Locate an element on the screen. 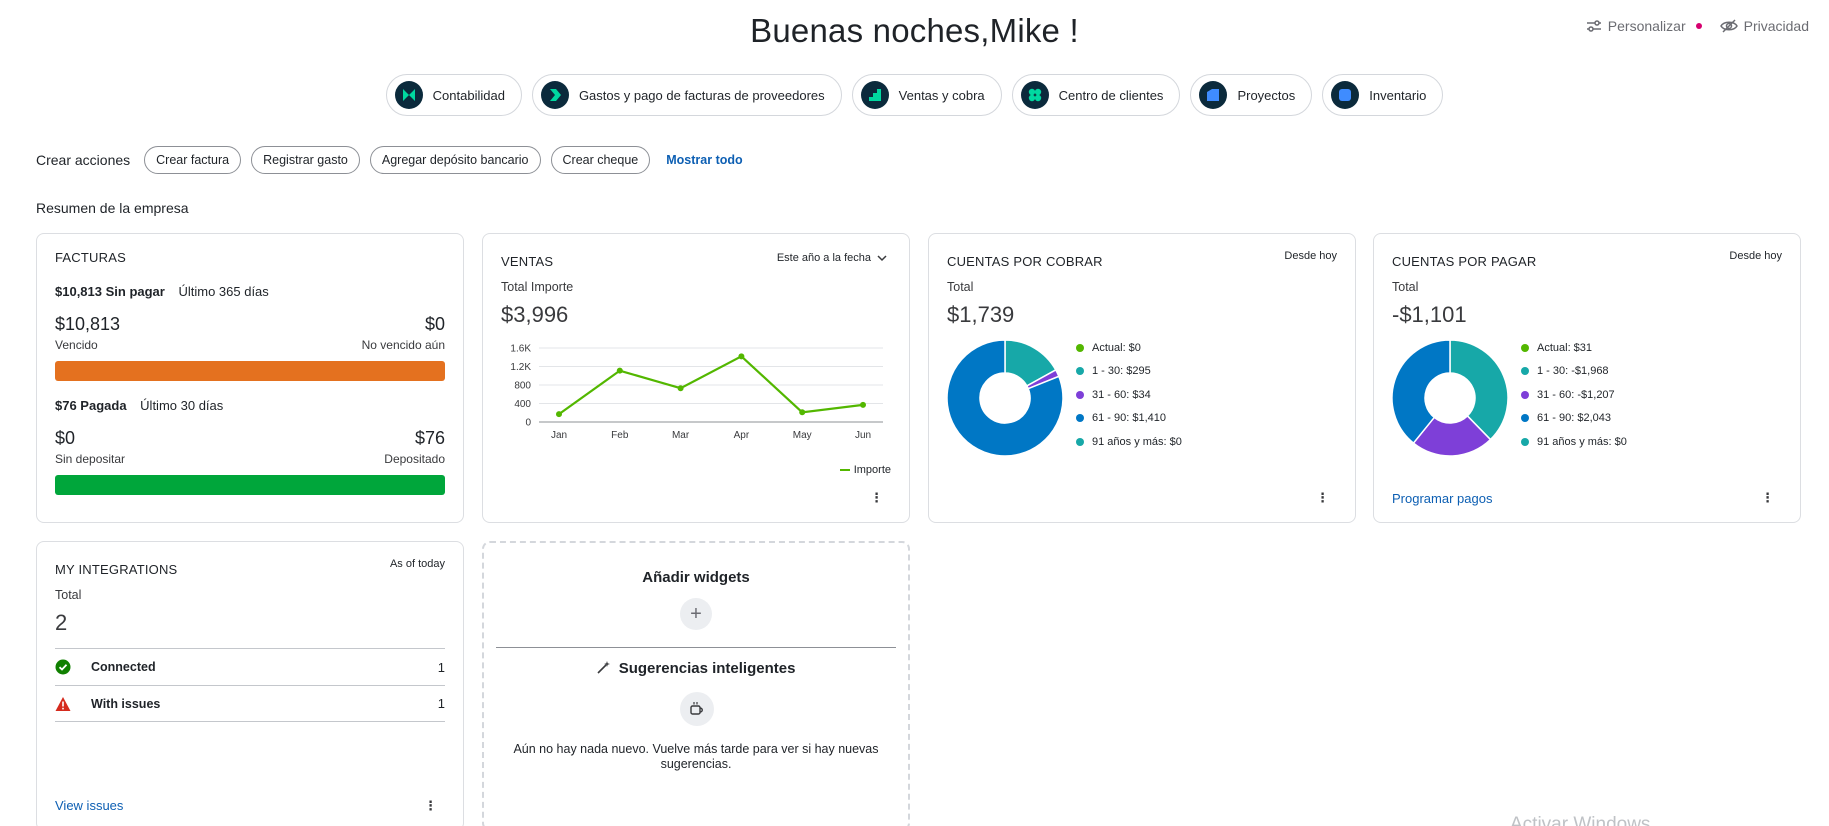 Image resolution: width=1829 pixels, height=826 pixels. stairs-icon is located at coordinates (874, 95).